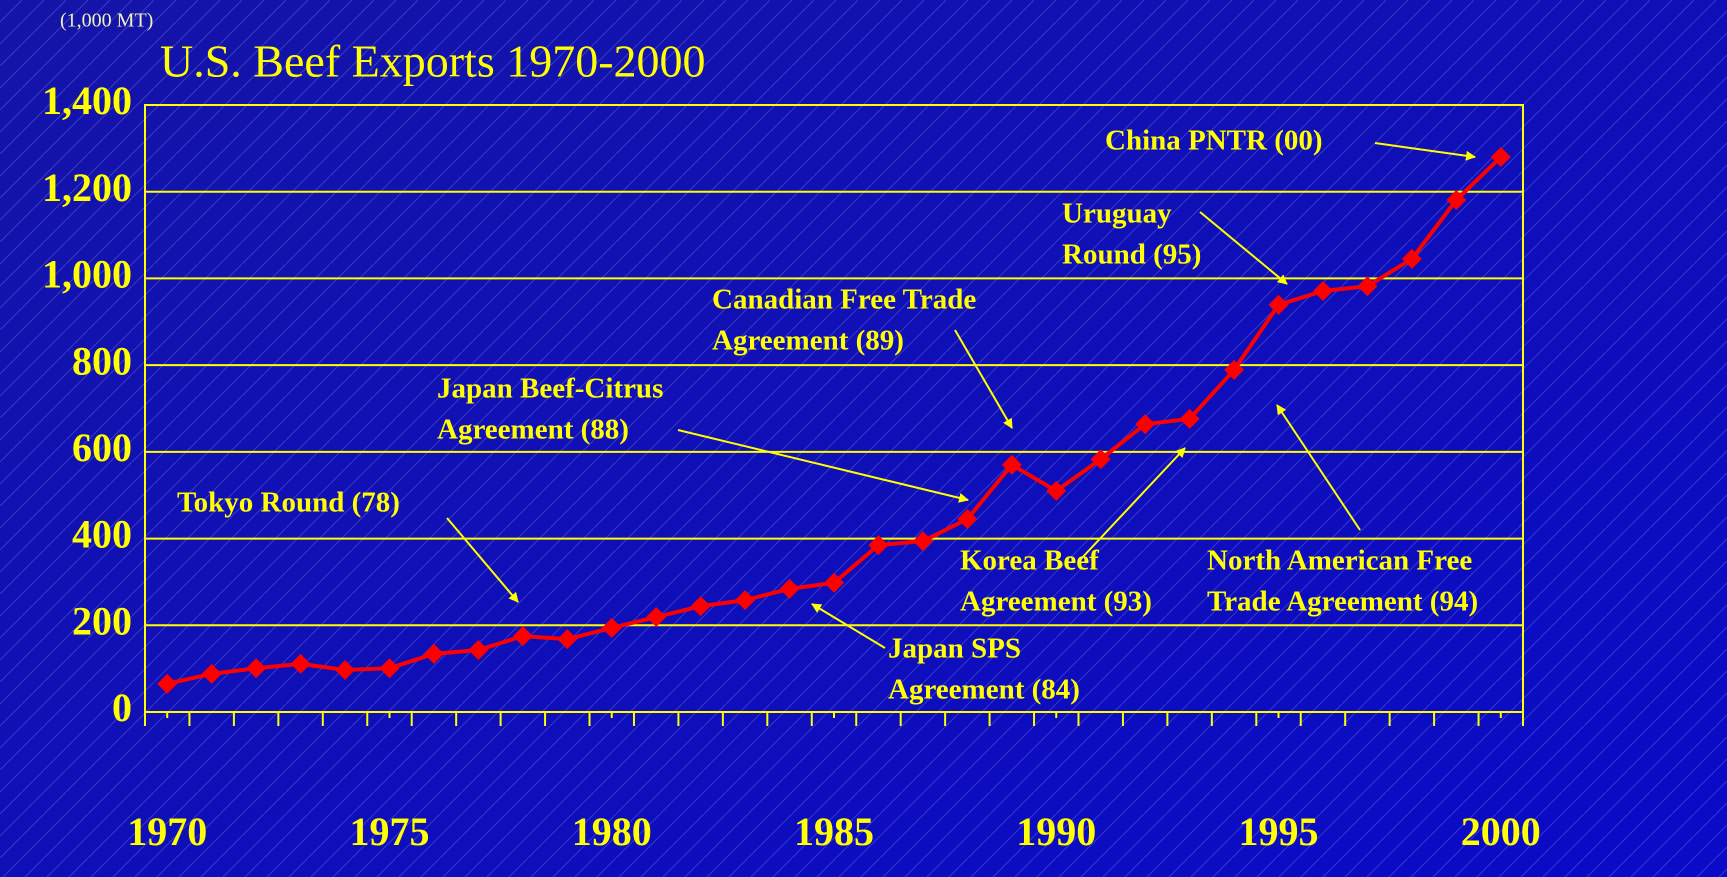  I want to click on annotation: Japan Beef-Citrus, so click(550, 389).